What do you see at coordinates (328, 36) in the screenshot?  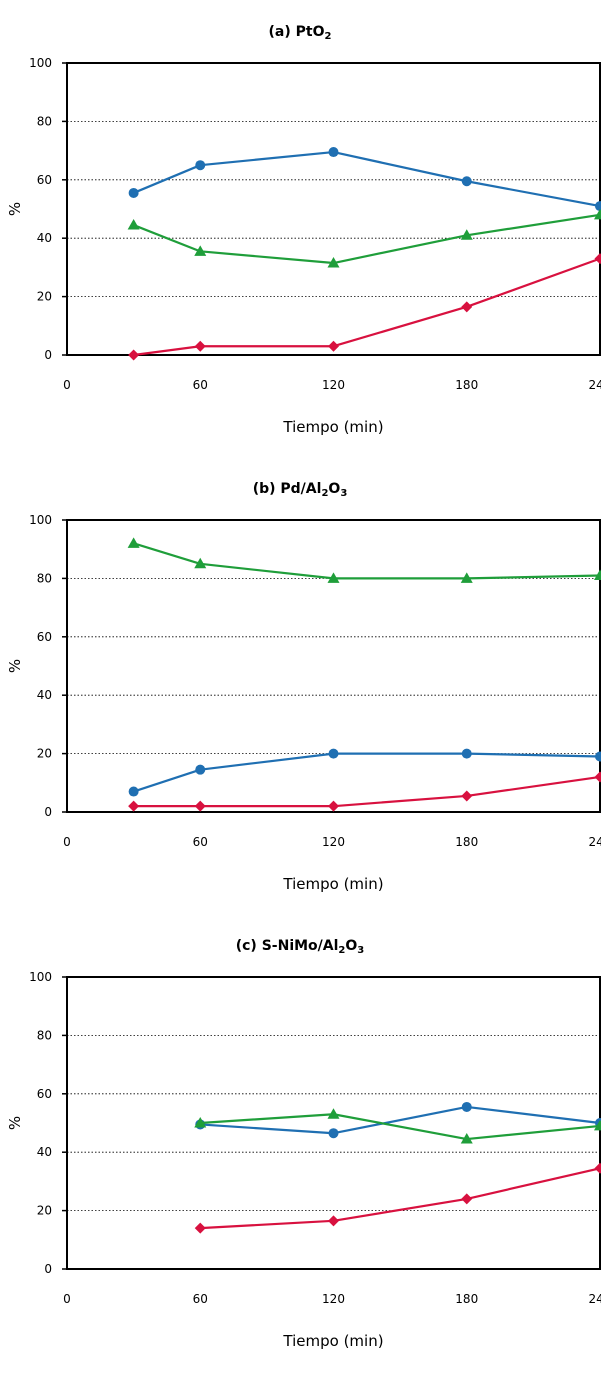 I see `chart-a-title-part: 2` at bounding box center [328, 36].